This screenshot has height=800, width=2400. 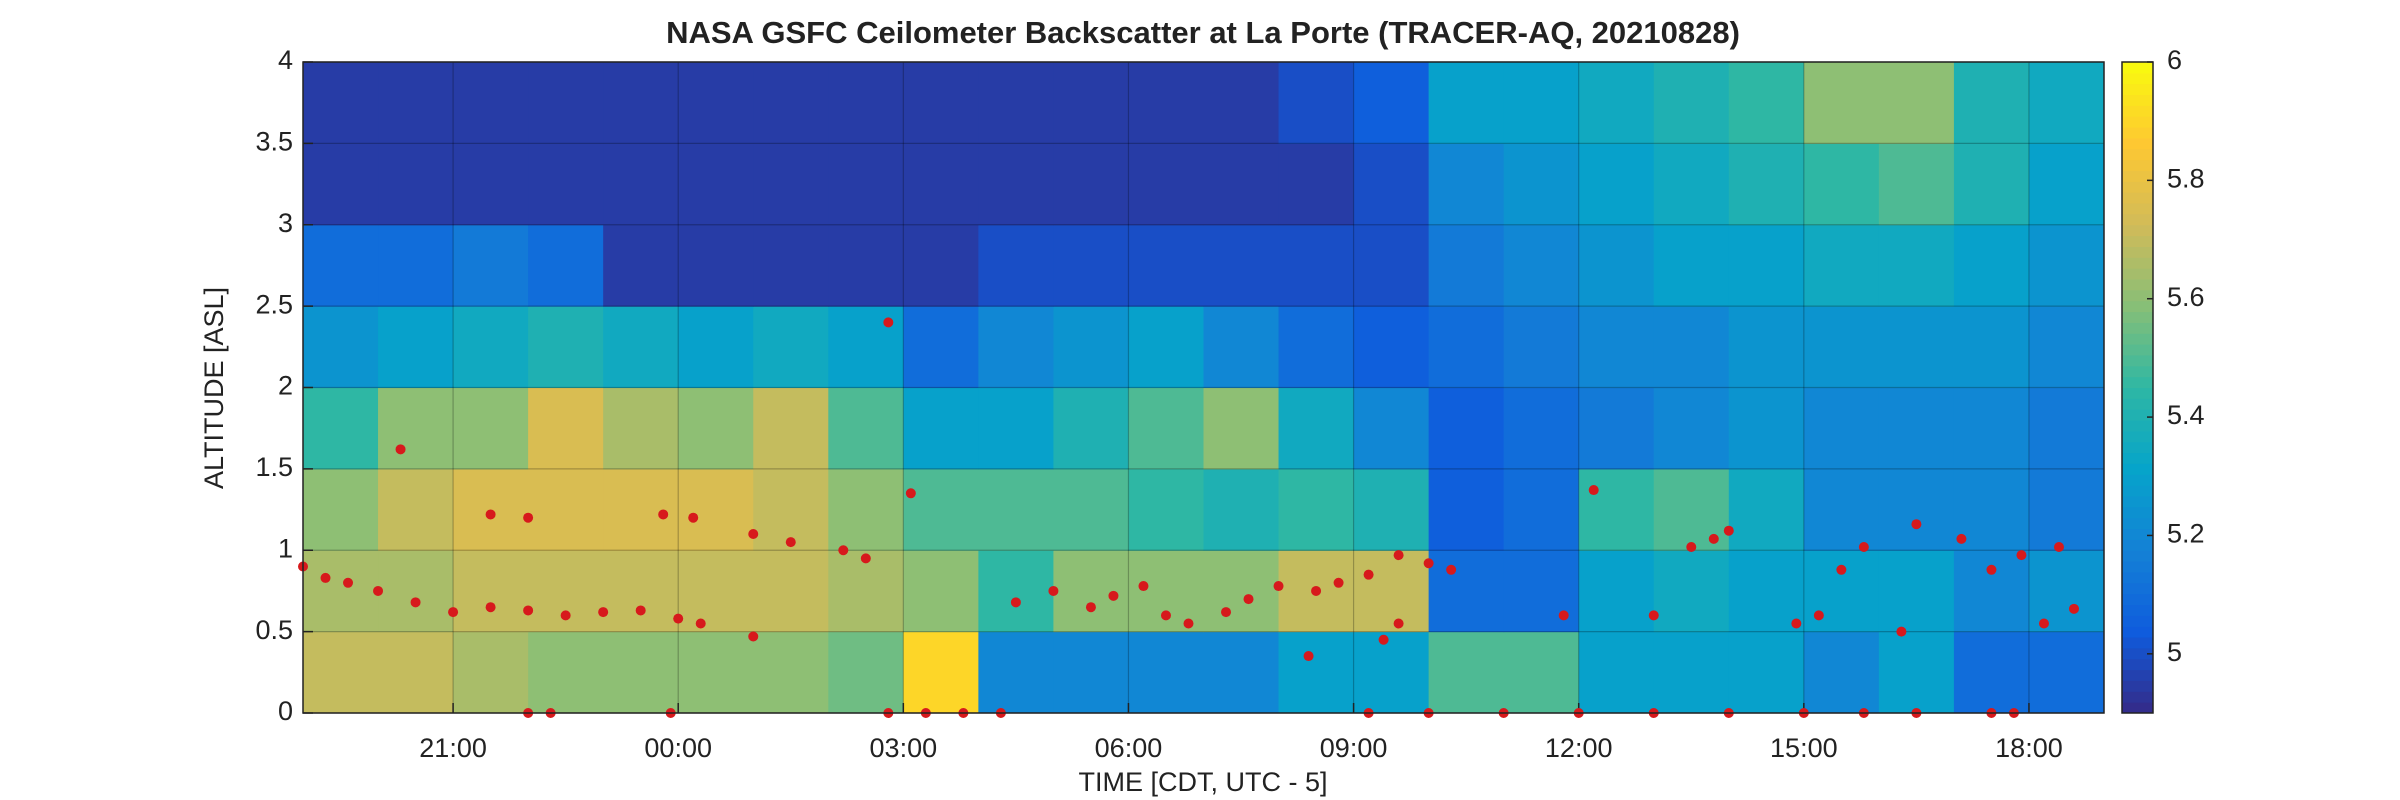 I want to click on x-tick-label: 15:00, so click(x=1804, y=748).